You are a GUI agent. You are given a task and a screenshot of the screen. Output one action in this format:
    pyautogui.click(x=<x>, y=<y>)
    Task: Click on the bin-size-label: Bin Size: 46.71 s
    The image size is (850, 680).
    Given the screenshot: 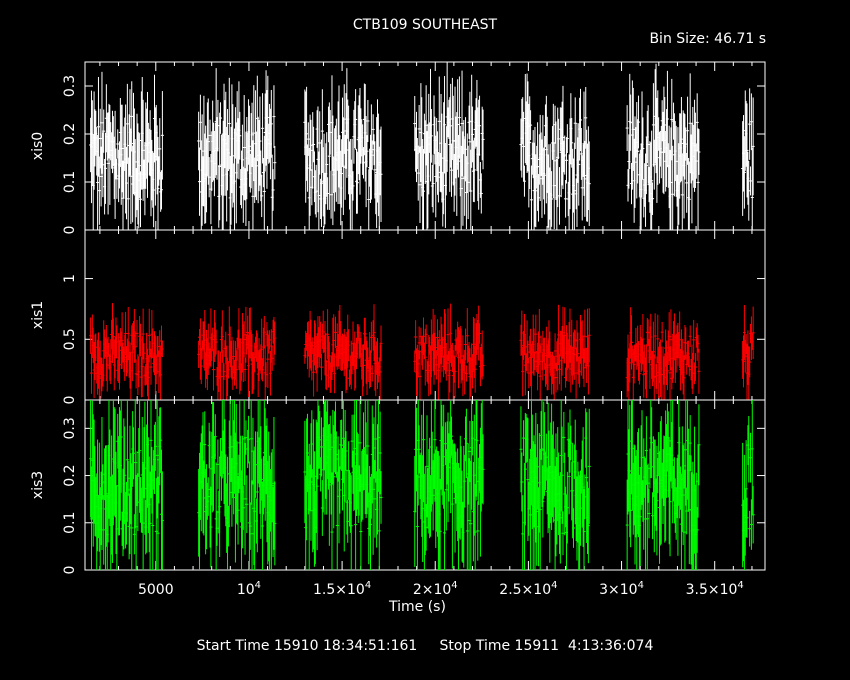 What is the action you would take?
    pyautogui.click(x=707, y=39)
    